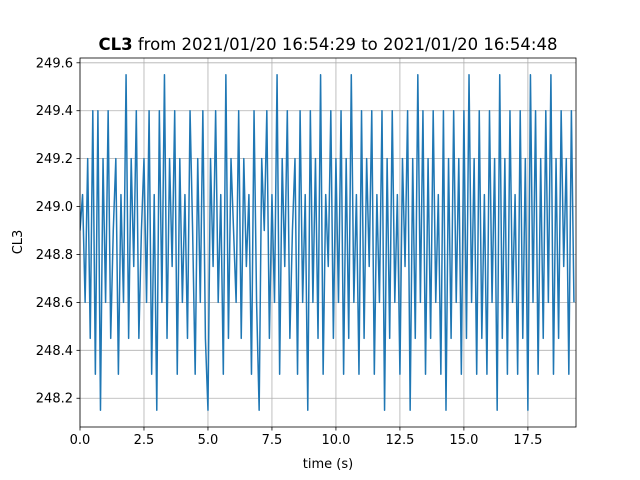 The image size is (640, 480). Describe the element at coordinates (399, 440) in the screenshot. I see `x-tick-label: 12.5` at that location.